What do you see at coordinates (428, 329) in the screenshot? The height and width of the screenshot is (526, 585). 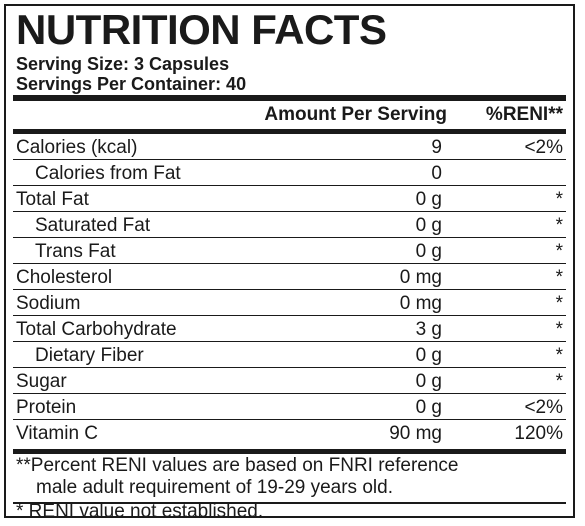 I see `nutrient-amount: 3 g` at bounding box center [428, 329].